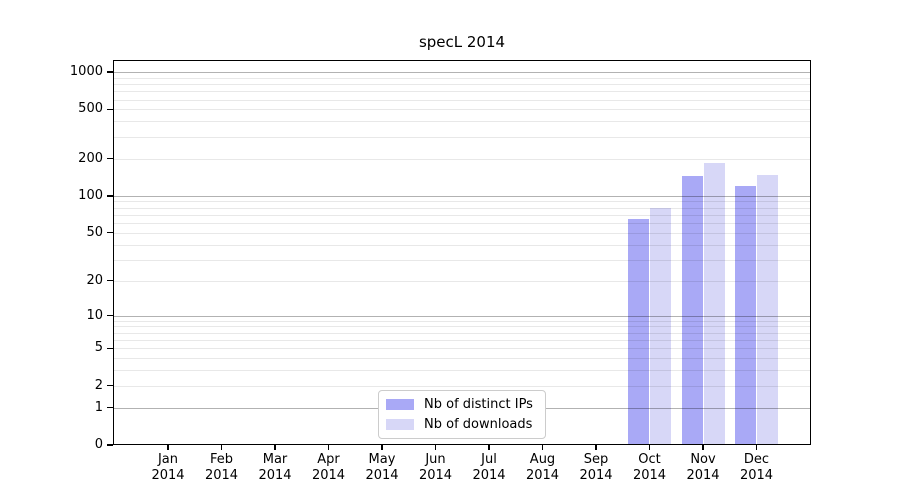 This screenshot has height=500, width=900. Describe the element at coordinates (98, 444) in the screenshot. I see `y-tick-label: 0` at that location.